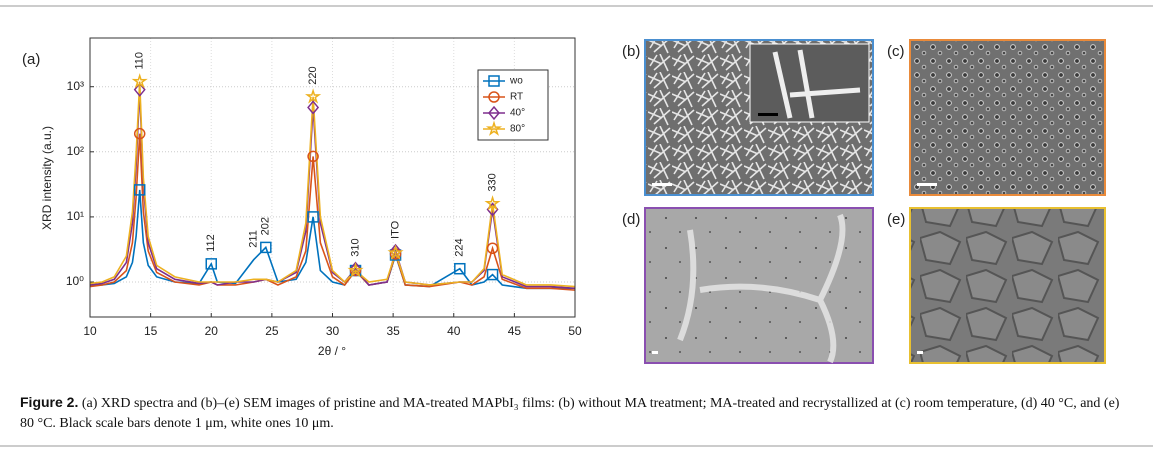 Image resolution: width=1153 pixels, height=455 pixels. What do you see at coordinates (333, 331) in the screenshot?
I see `x-tick-label: 30` at bounding box center [333, 331].